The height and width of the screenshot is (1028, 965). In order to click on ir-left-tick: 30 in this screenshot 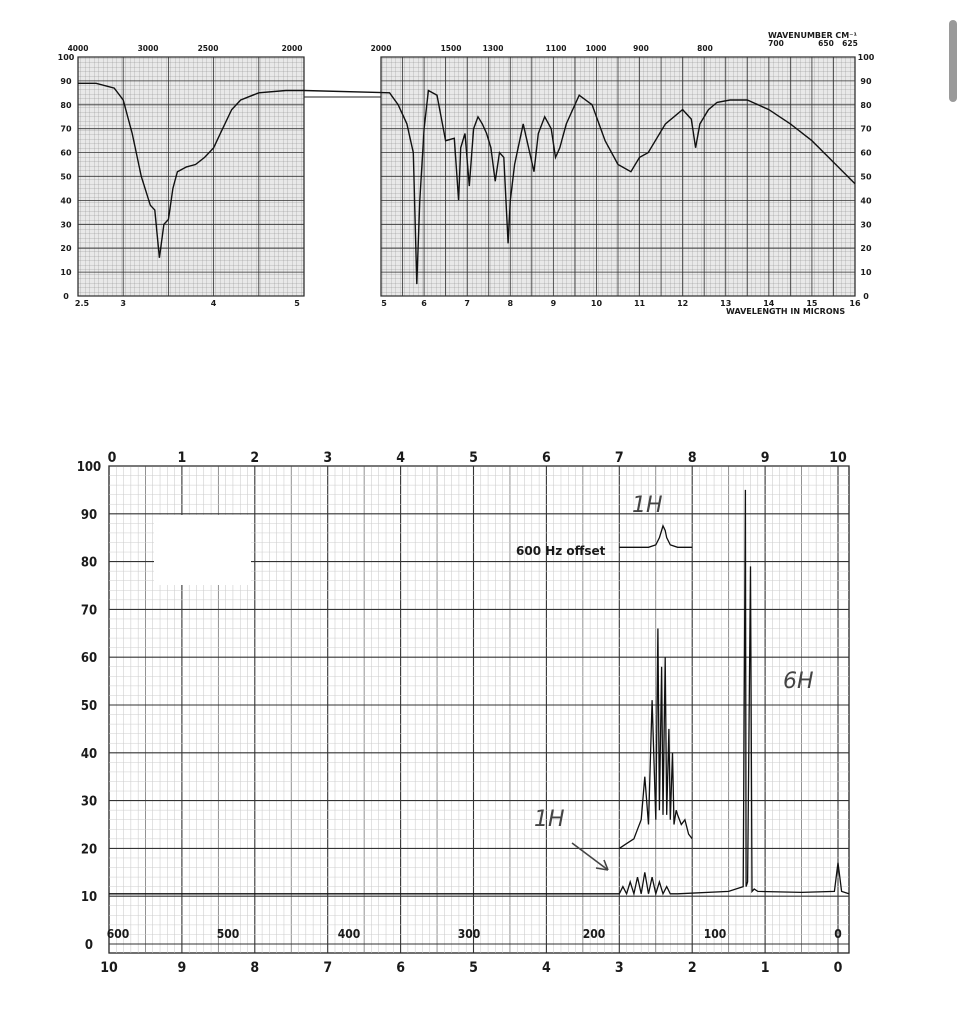, I will do `click(66, 224)`.